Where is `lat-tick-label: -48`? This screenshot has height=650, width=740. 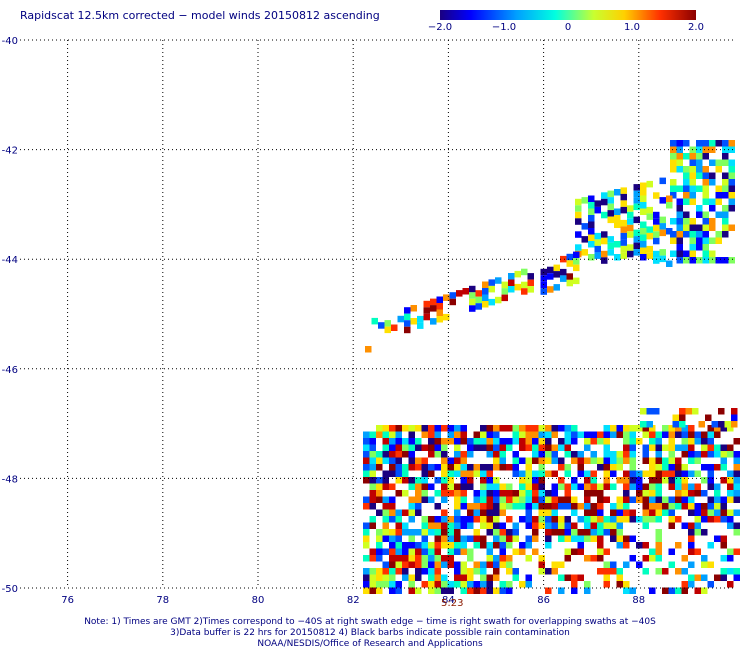 lat-tick-label: -48 is located at coordinates (10, 479).